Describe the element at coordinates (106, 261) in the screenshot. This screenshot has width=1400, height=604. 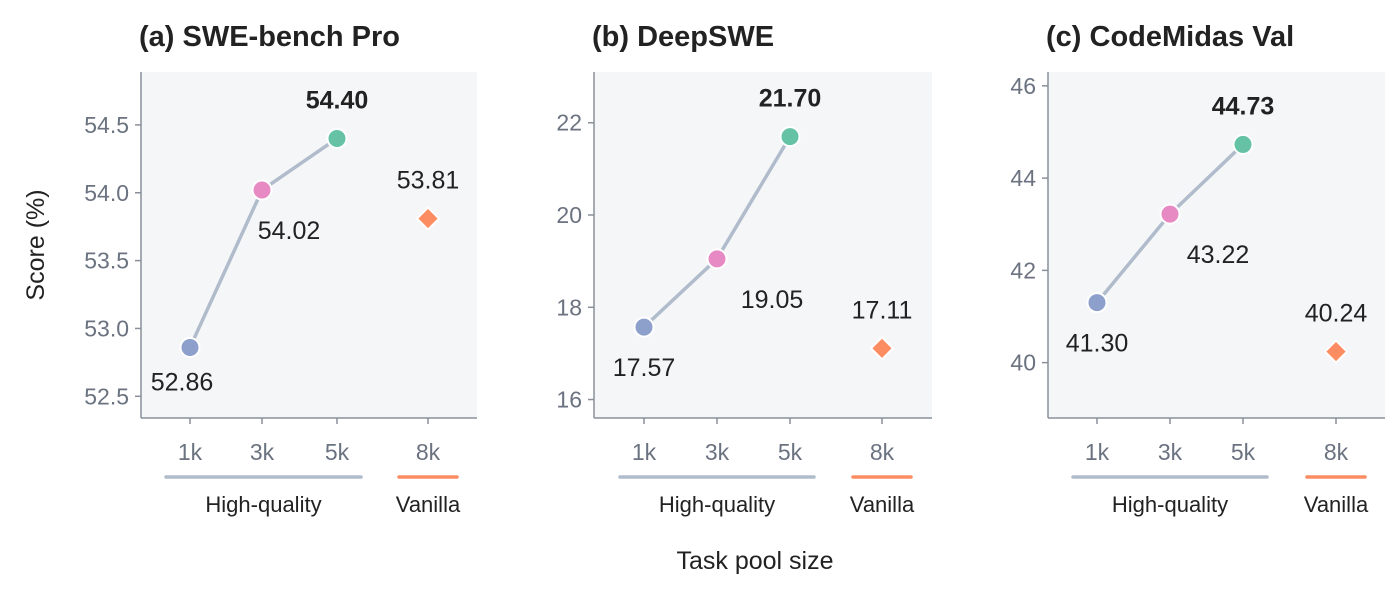
I see `y-tick-label: 53.5` at that location.